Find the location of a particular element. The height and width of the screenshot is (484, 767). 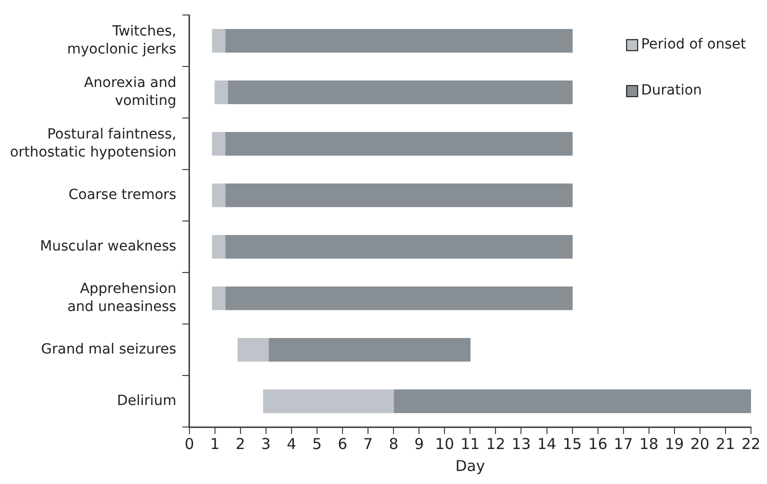

x-tick-label: 22 is located at coordinates (751, 443).